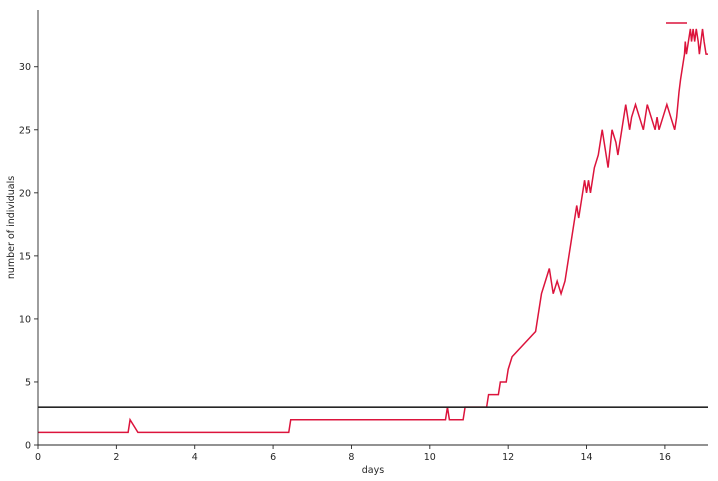 Image resolution: width=718 pixels, height=481 pixels. What do you see at coordinates (25, 256) in the screenshot?
I see `y-tick-label: 15` at bounding box center [25, 256].